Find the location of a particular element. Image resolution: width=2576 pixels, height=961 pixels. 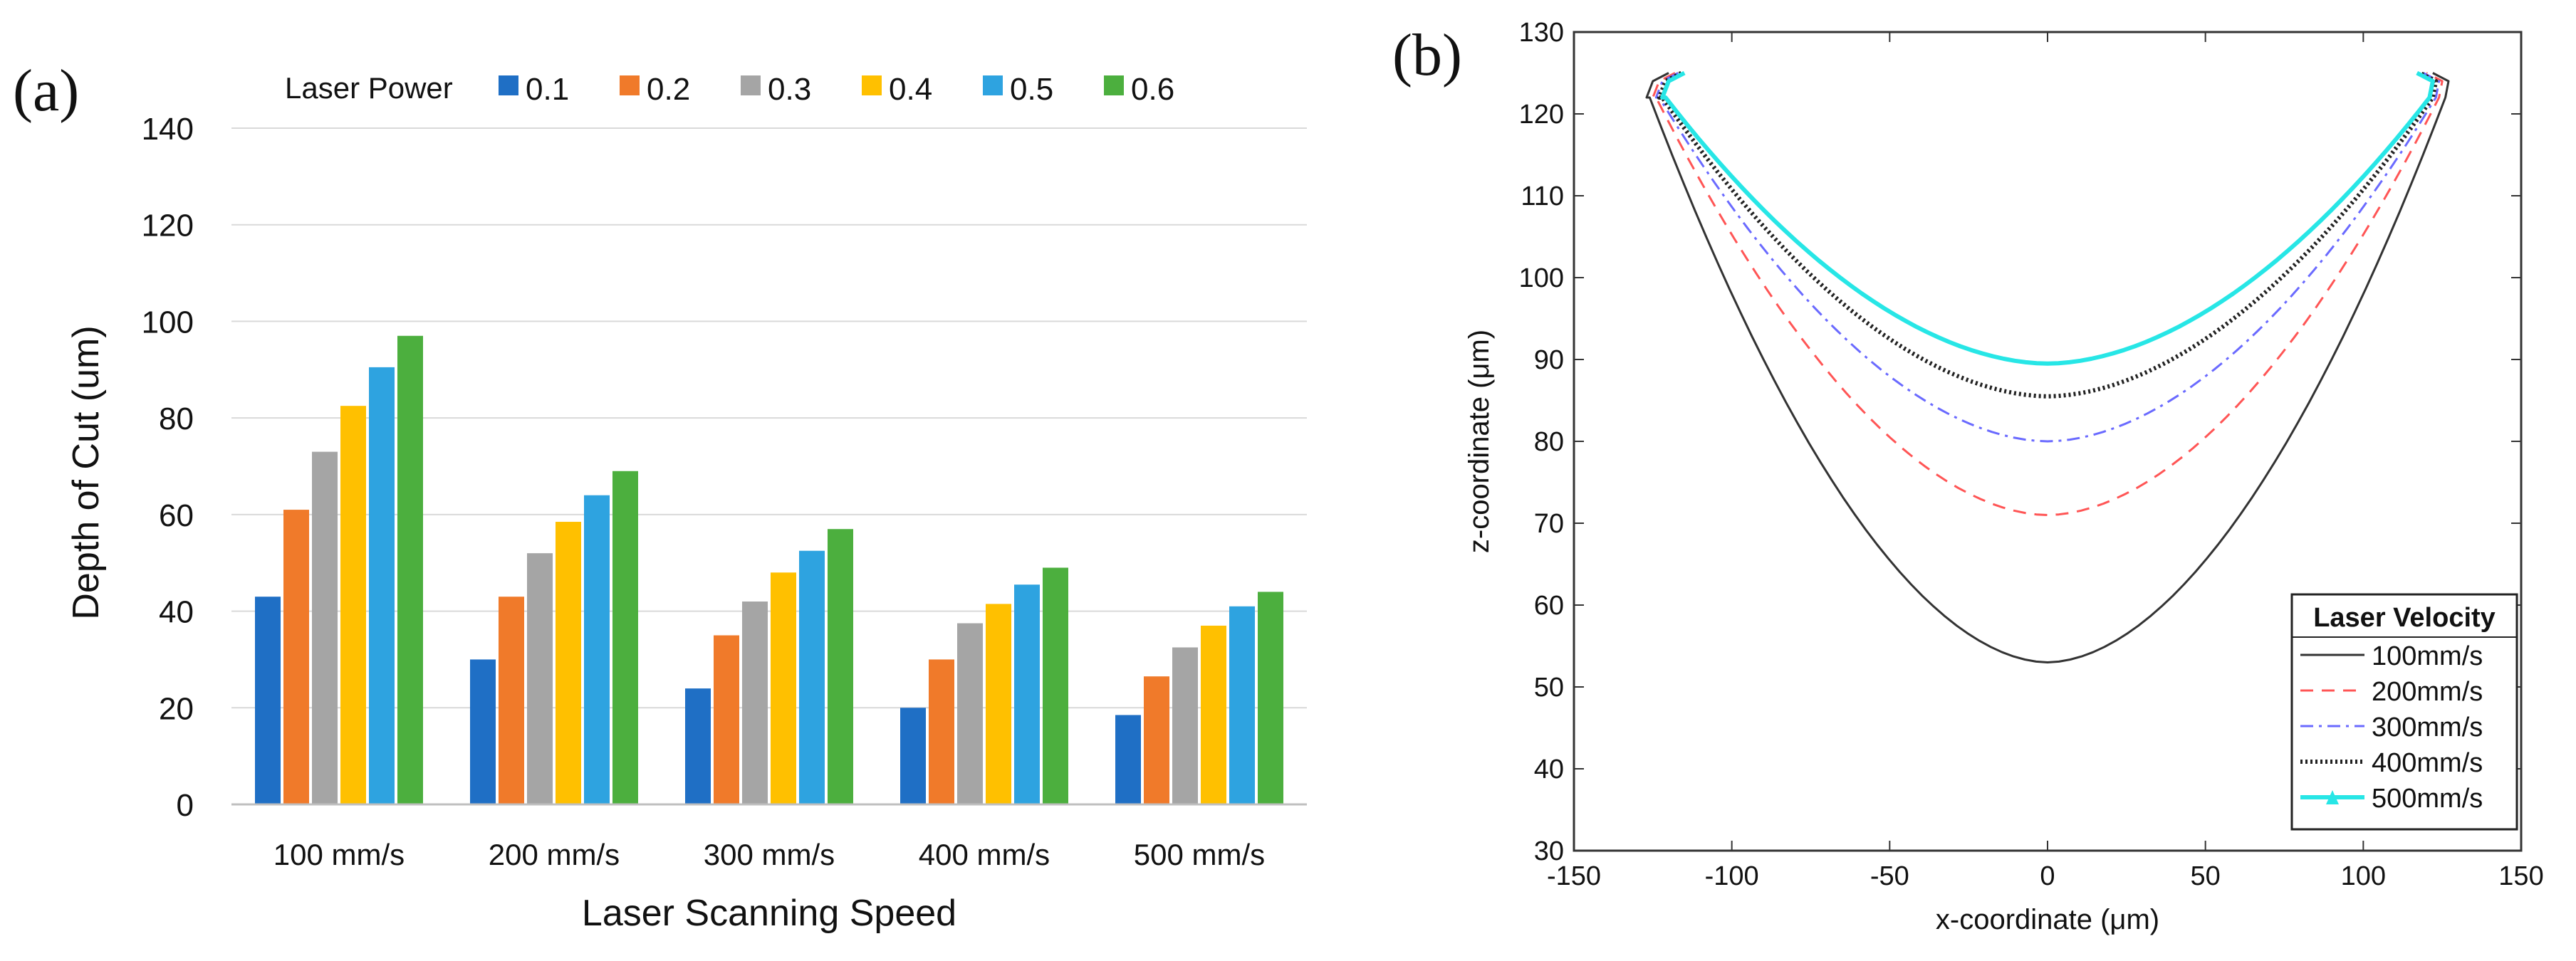

legend-marker-500mm/s is located at coordinates (2332, 797).